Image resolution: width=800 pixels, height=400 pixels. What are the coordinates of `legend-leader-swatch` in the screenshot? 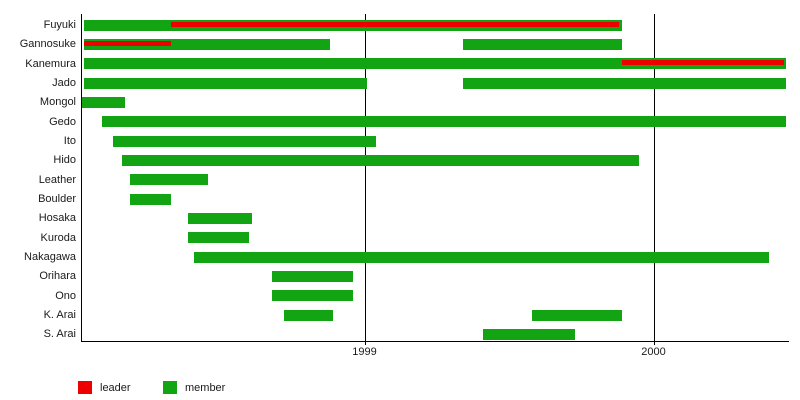 It's located at (85, 387).